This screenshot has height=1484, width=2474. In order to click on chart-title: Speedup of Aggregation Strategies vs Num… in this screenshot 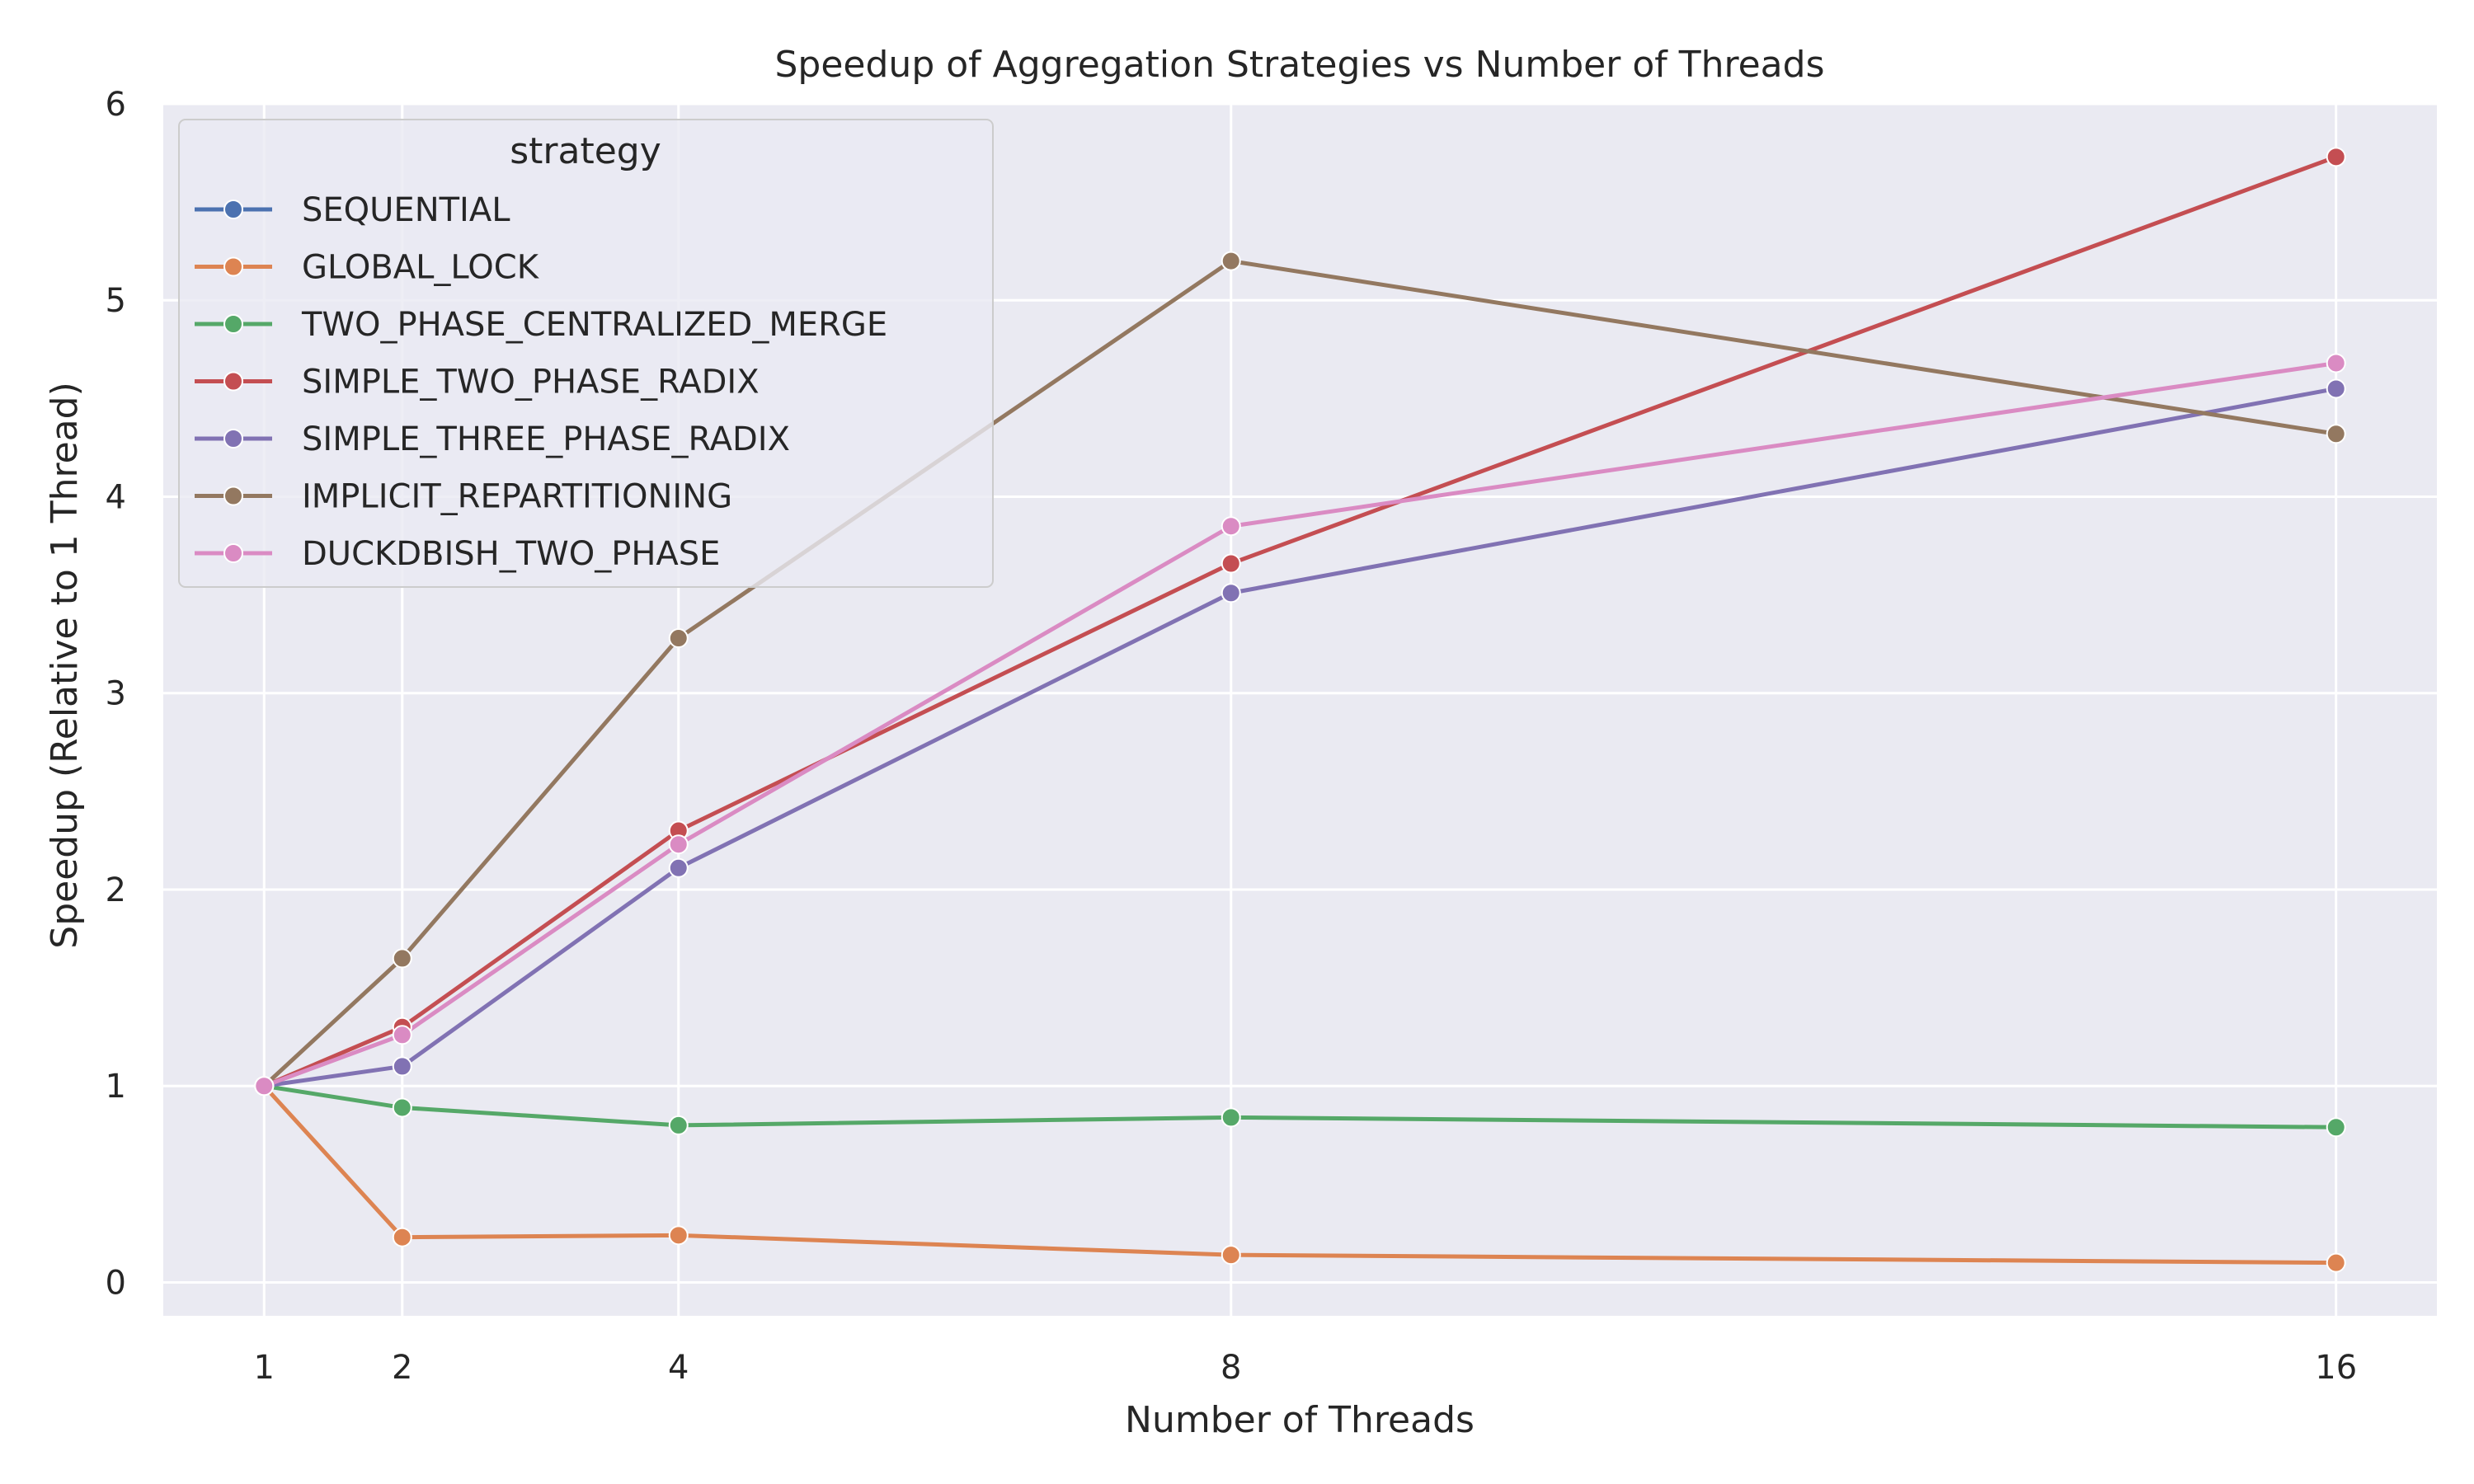, I will do `click(1300, 65)`.